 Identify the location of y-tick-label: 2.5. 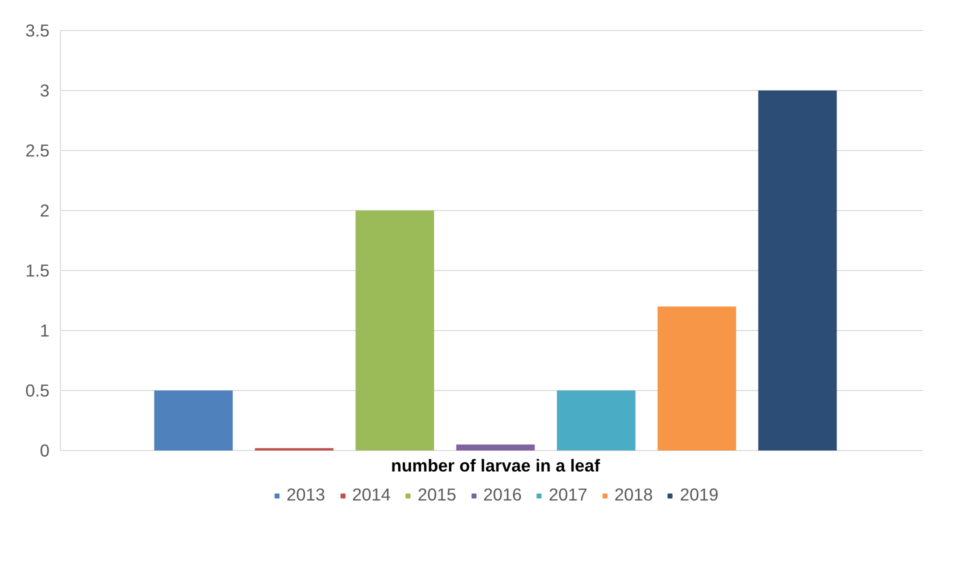
(37, 150).